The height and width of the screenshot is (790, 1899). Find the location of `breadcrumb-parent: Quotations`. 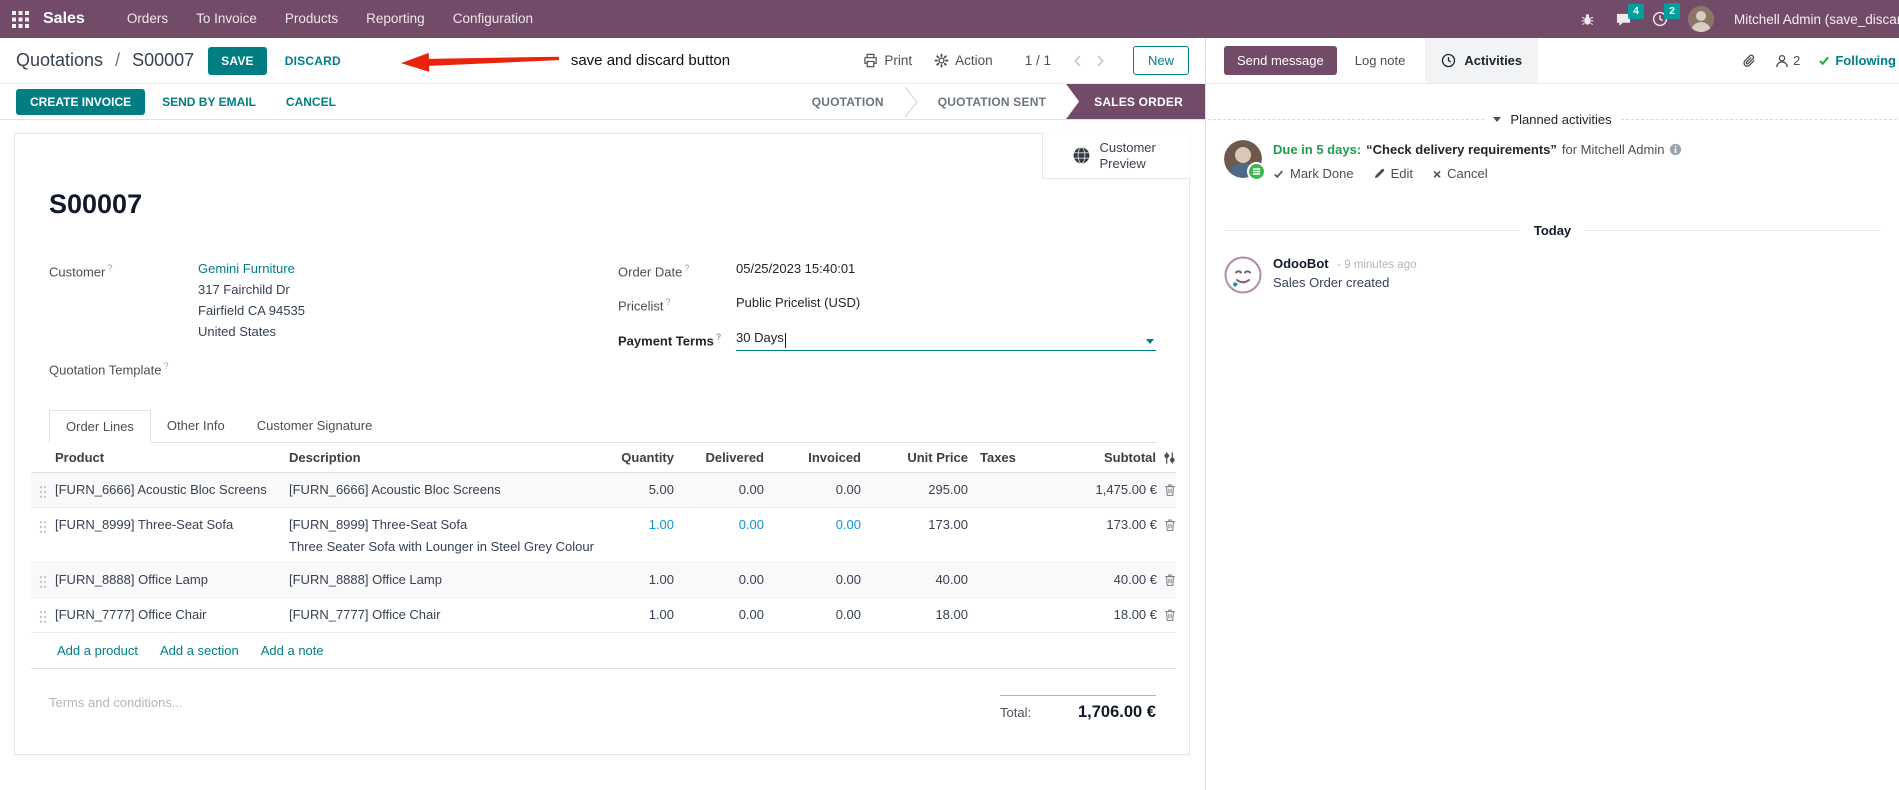

breadcrumb-parent: Quotations is located at coordinates (60, 60).